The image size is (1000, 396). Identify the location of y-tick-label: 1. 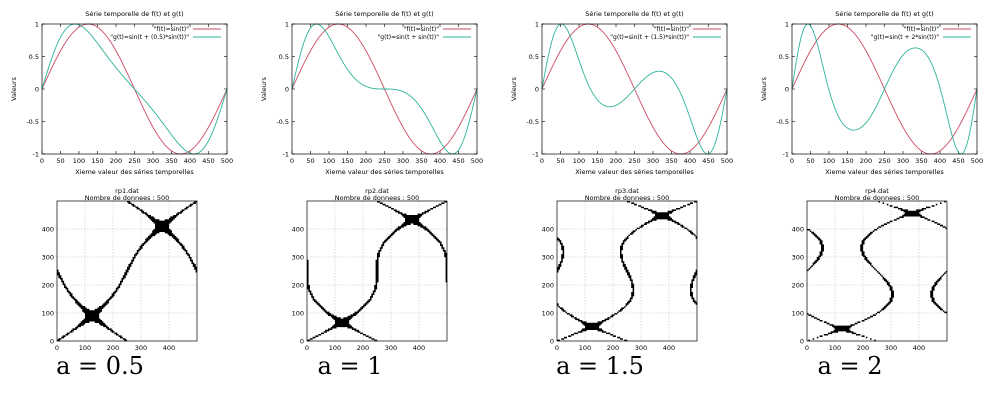
(37, 24).